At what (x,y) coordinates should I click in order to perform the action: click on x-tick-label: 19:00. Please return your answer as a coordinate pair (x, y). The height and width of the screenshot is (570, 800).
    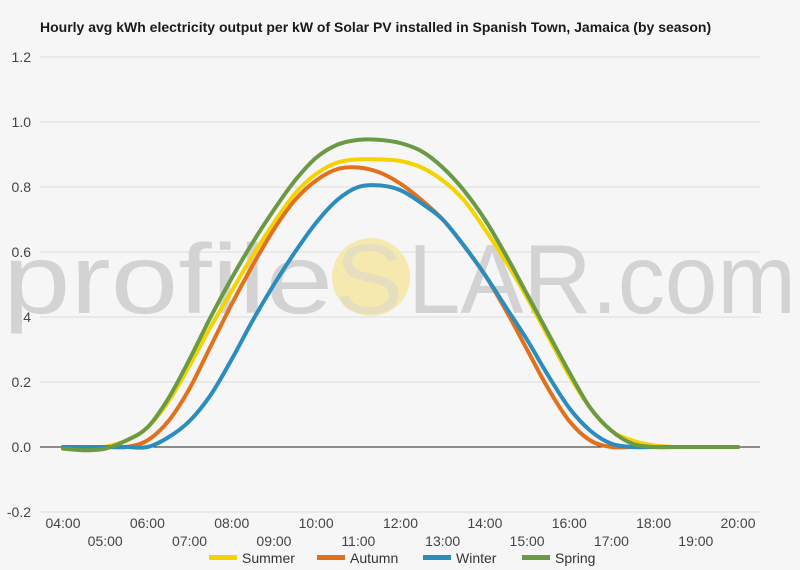
    Looking at the image, I should click on (695, 541).